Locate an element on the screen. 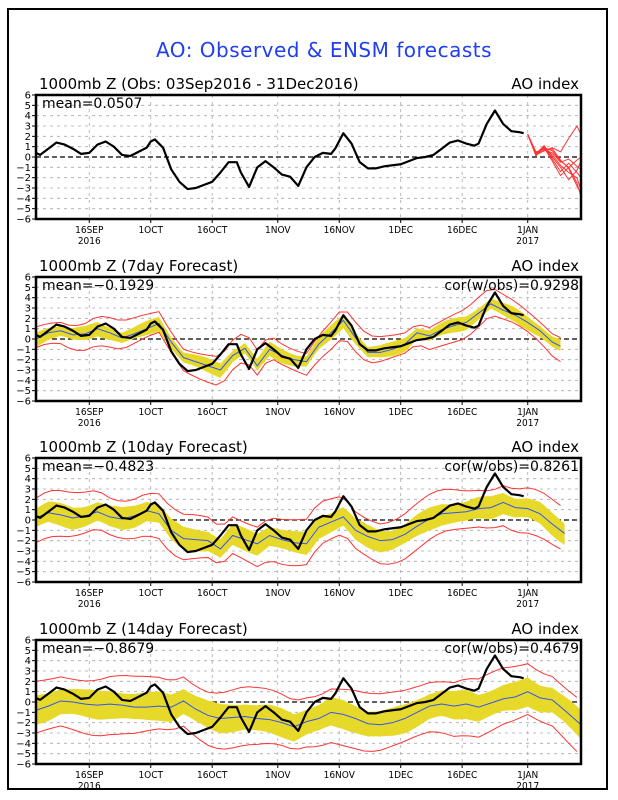 This screenshot has height=800, width=618. panel-title: 1000mb Z (Obs: 03Sep2016 - 31Dec2016) is located at coordinates (199, 84).